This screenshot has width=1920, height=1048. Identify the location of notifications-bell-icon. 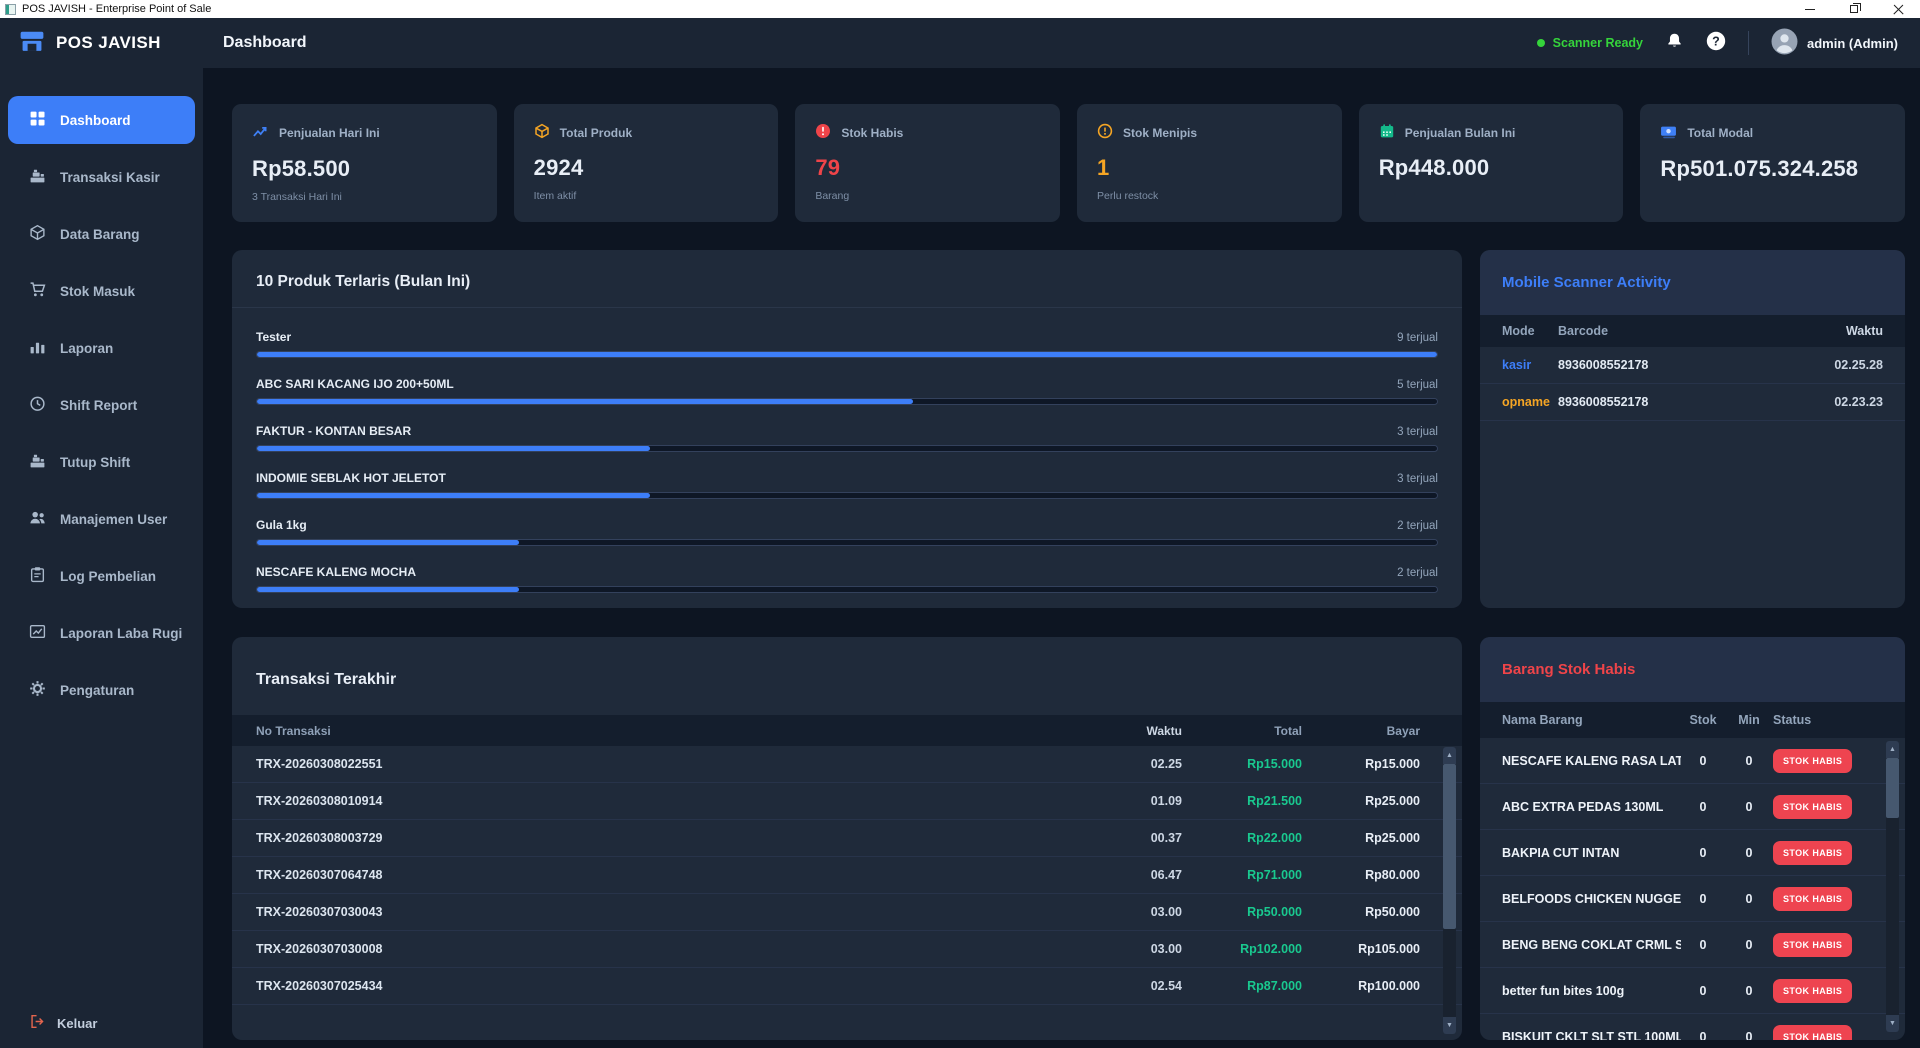
(1674, 43).